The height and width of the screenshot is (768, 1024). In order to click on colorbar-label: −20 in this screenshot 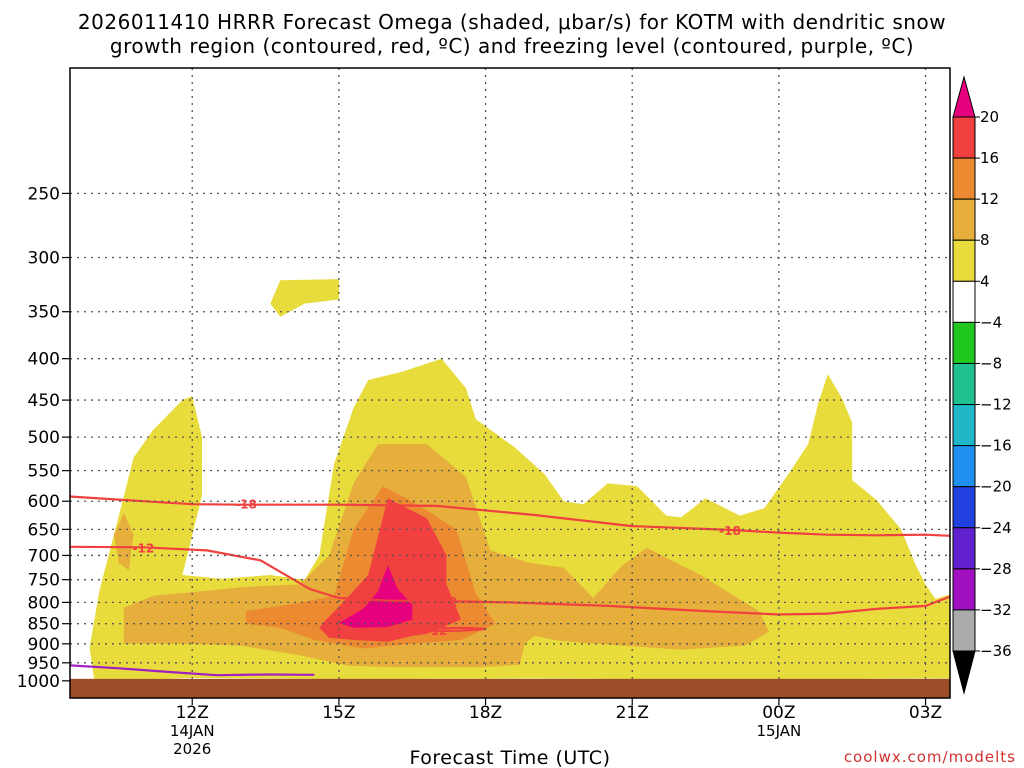, I will do `click(996, 487)`.